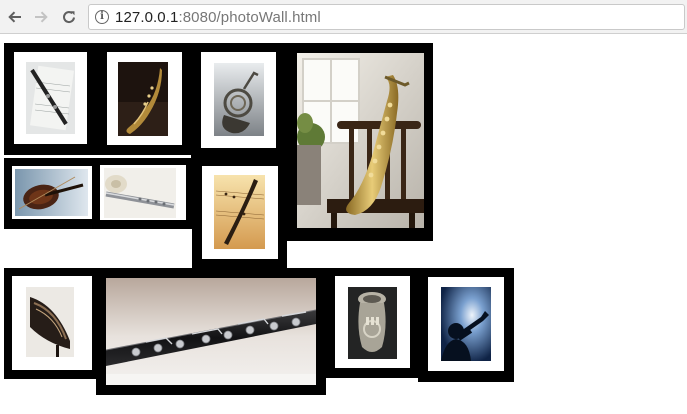  Describe the element at coordinates (372, 323) in the screenshot. I see `tuba-photo` at that location.